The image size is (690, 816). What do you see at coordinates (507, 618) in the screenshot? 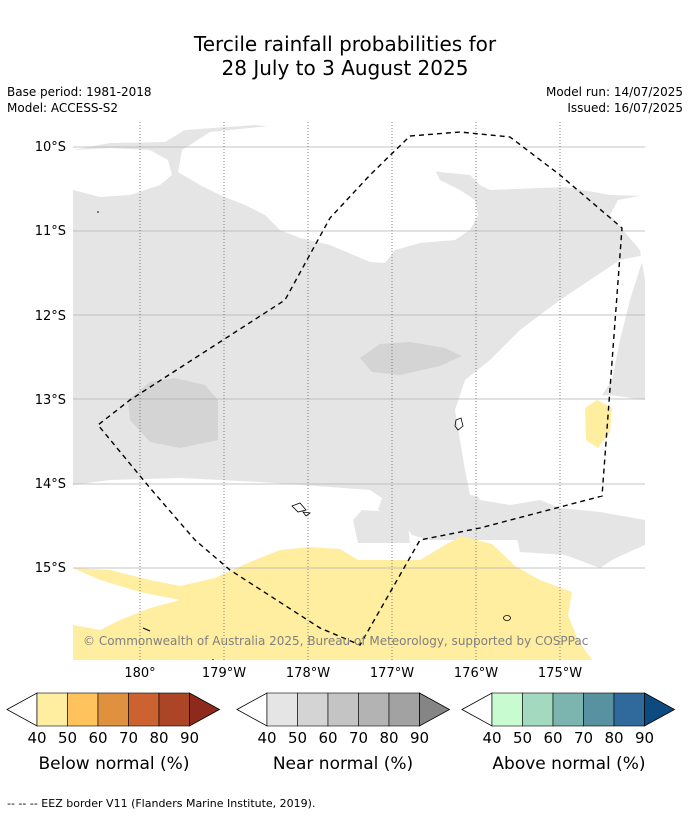
I see `island-south-east` at bounding box center [507, 618].